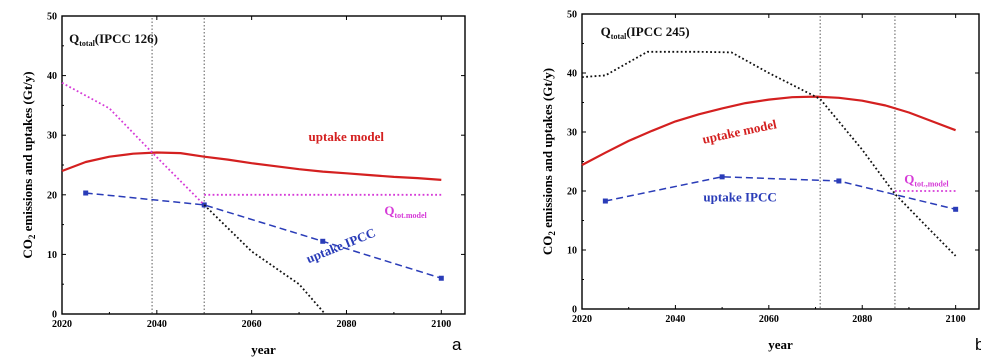 The width and height of the screenshot is (981, 362). I want to click on annotation-q-total: Qtotal(IPCC 245), so click(645, 32).